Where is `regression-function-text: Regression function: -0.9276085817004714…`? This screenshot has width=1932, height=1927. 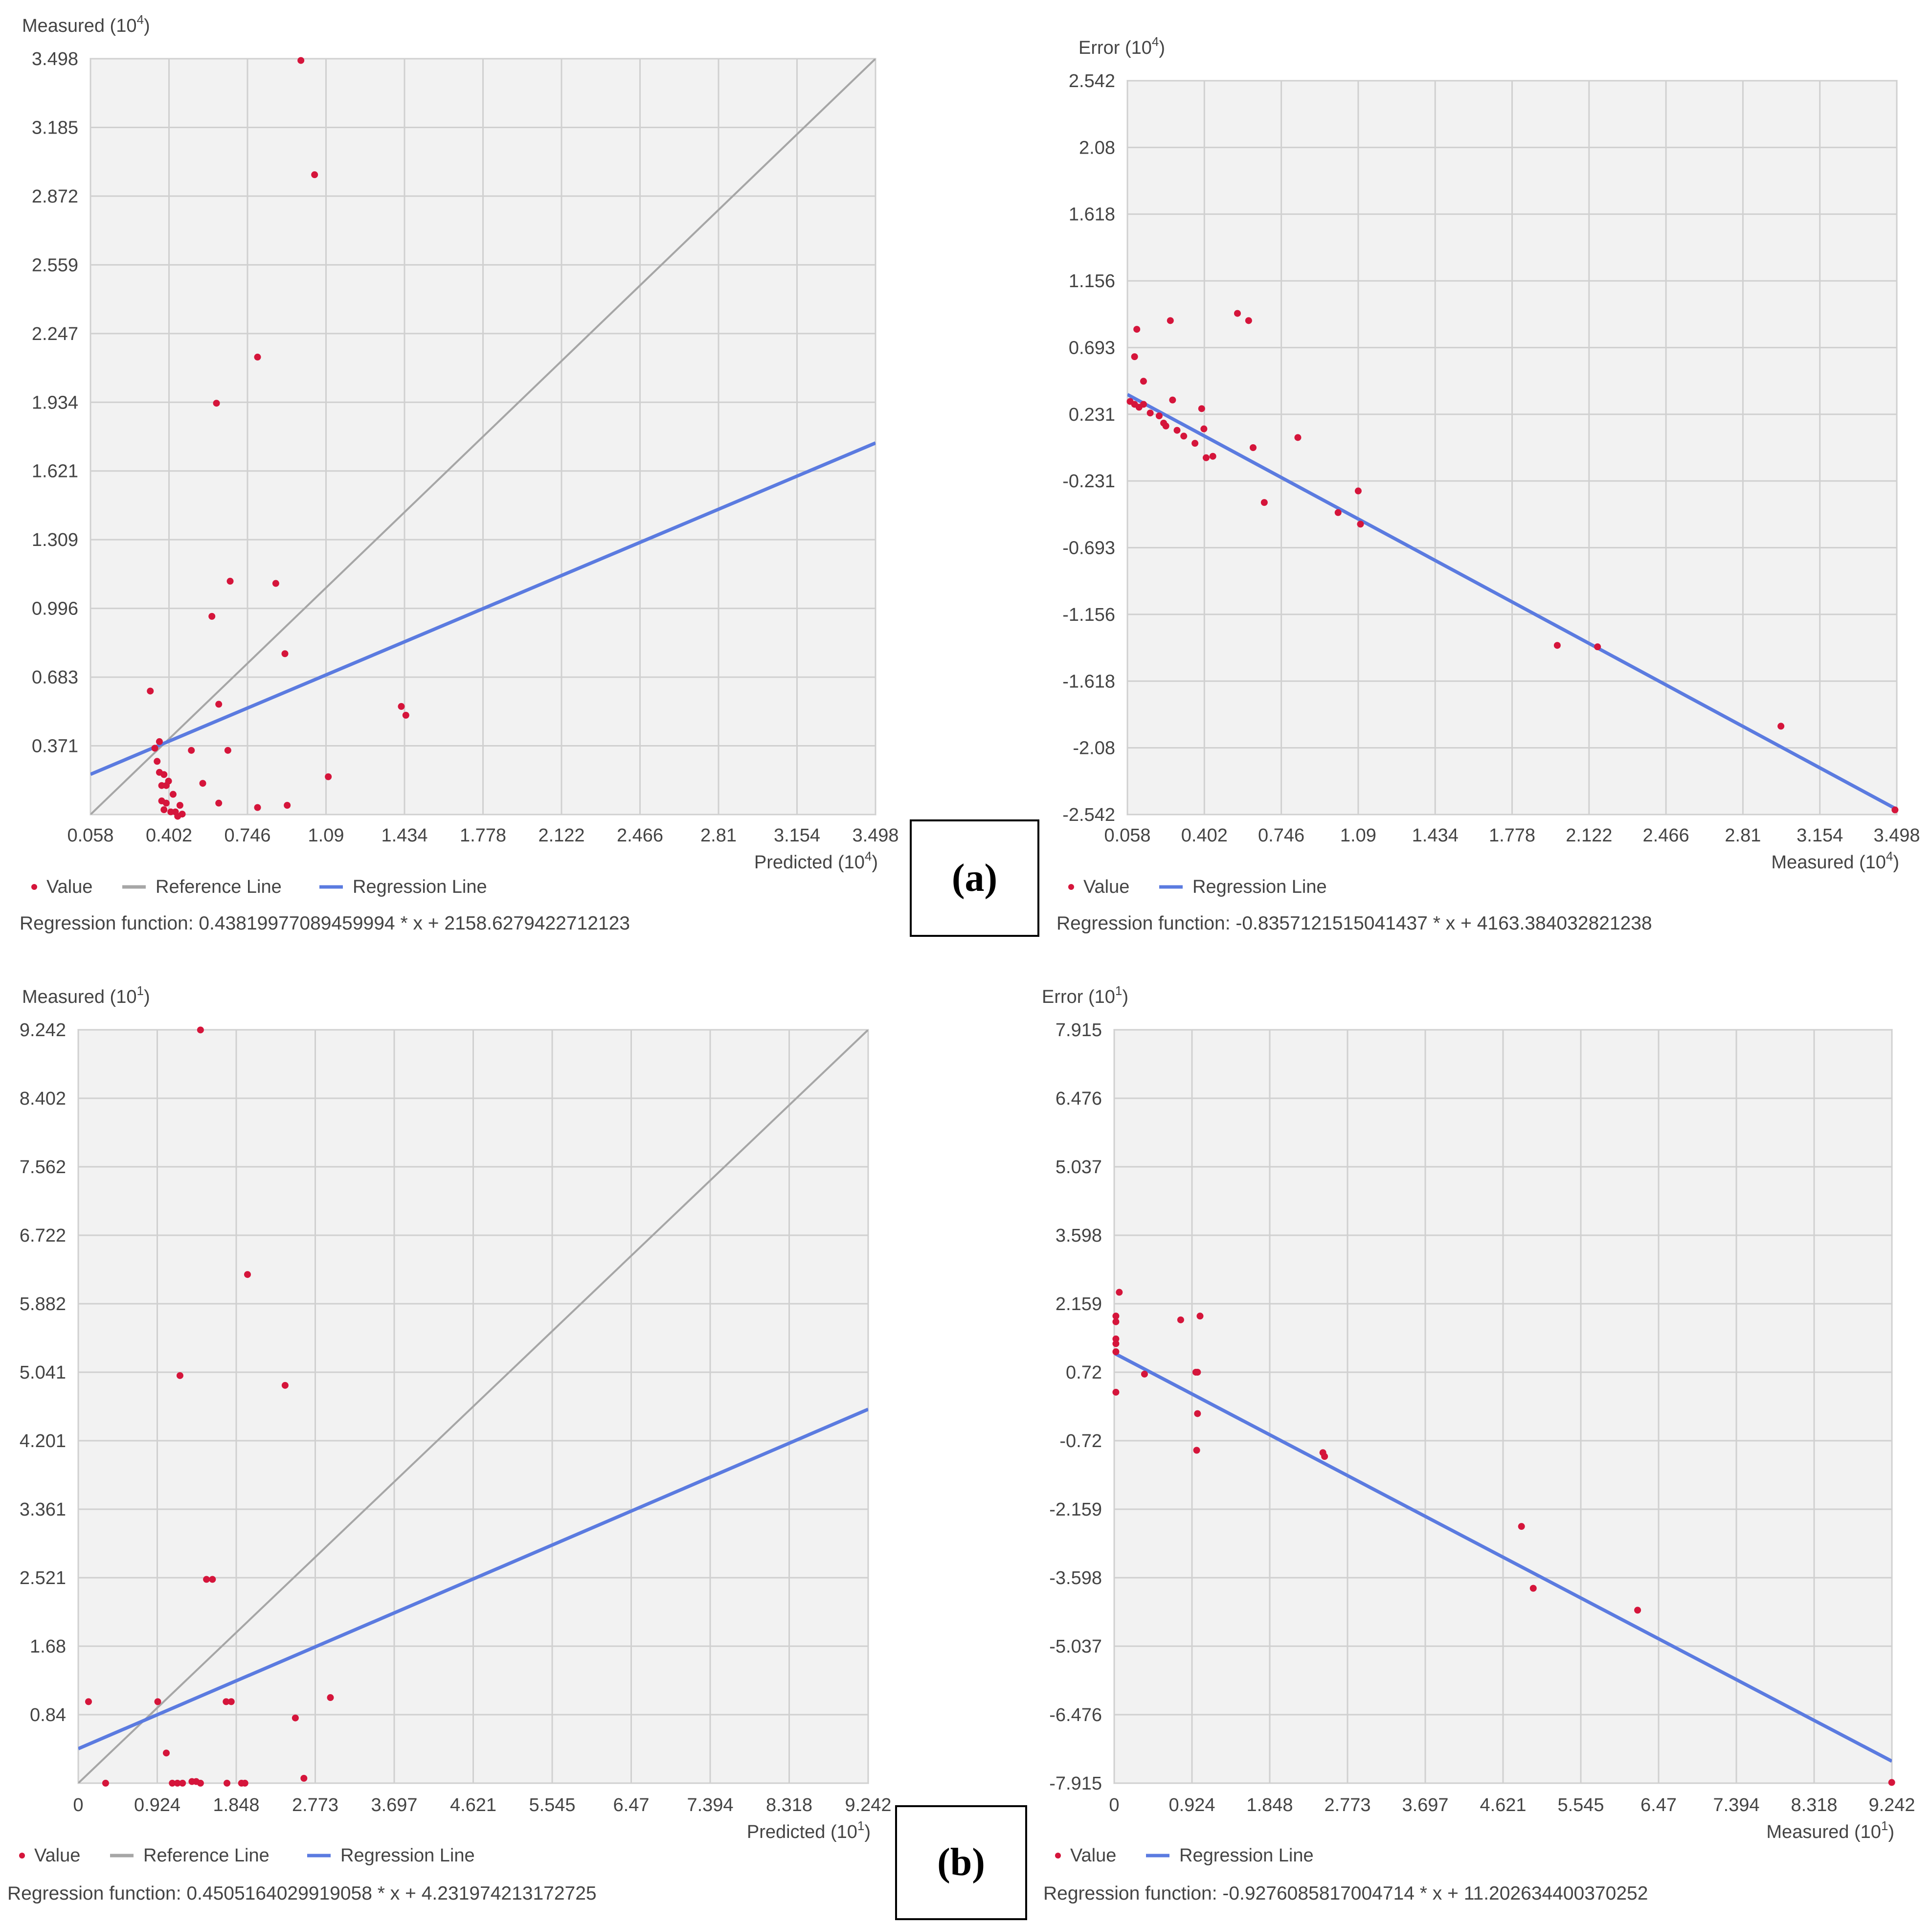
regression-function-text: Regression function: -0.9276085817004714… is located at coordinates (1345, 1893).